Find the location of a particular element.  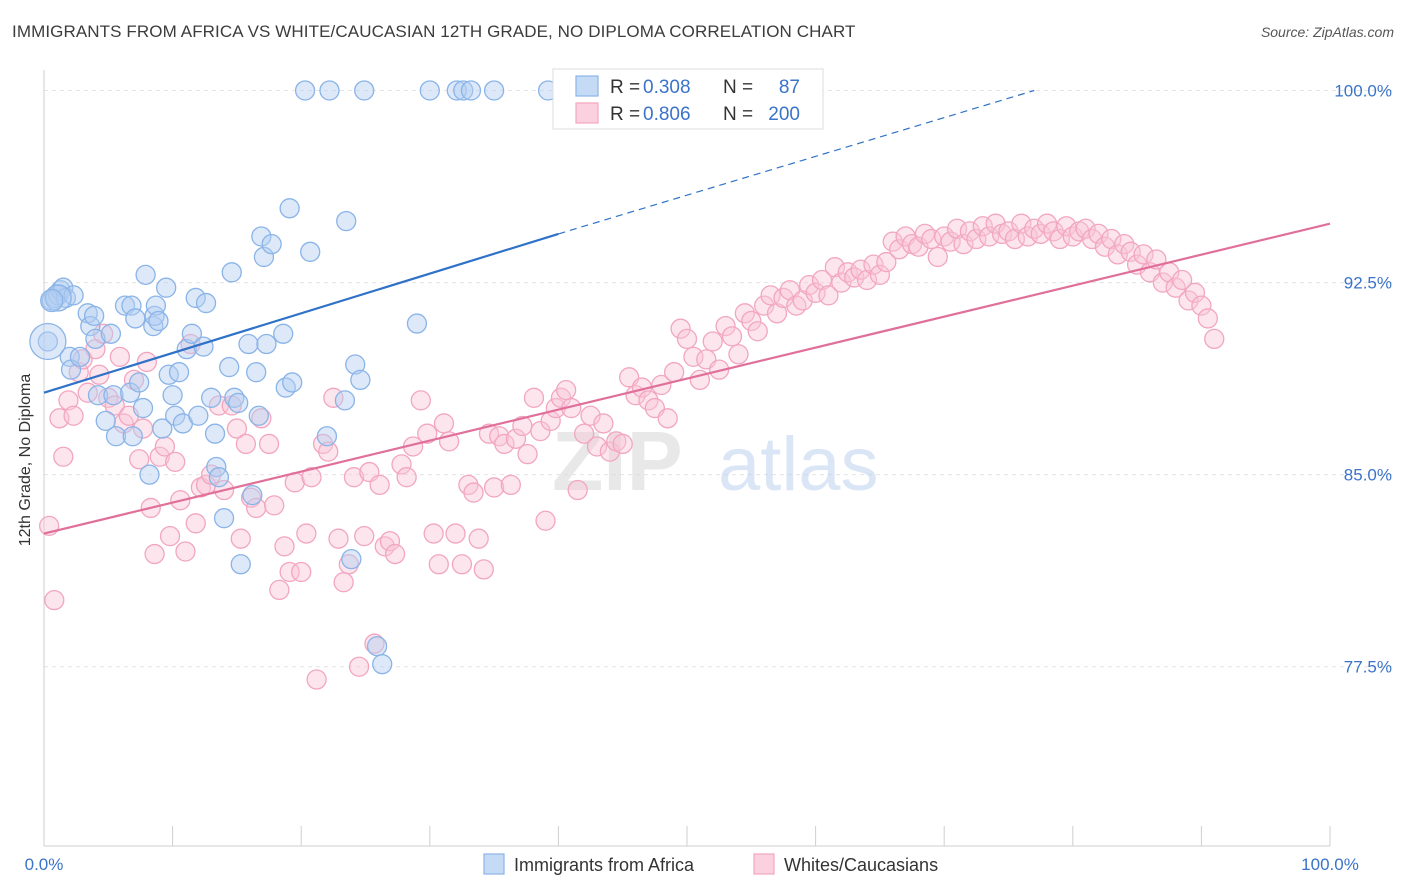

stats-n-value-africa: 87 is located at coordinates (789, 87).